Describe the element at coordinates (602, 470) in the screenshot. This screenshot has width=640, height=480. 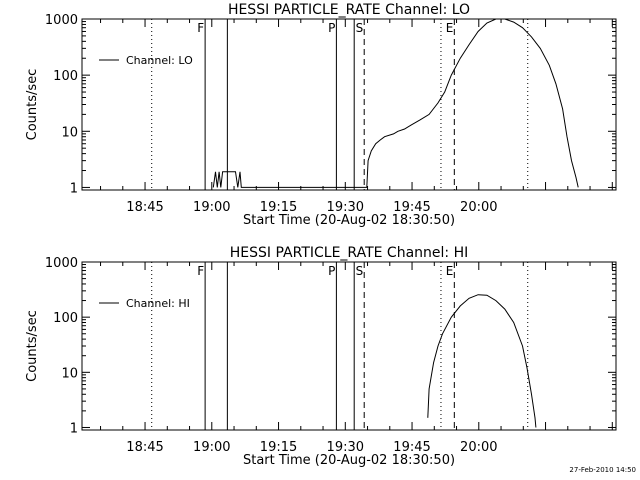
I see `timestamp: 27-Feb-2010 14:50` at that location.